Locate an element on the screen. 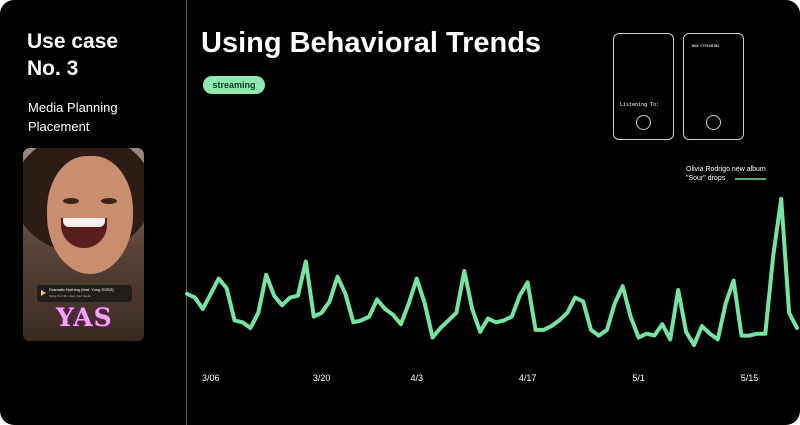  use-case-title: Use case No. 3 is located at coordinates (73, 55).